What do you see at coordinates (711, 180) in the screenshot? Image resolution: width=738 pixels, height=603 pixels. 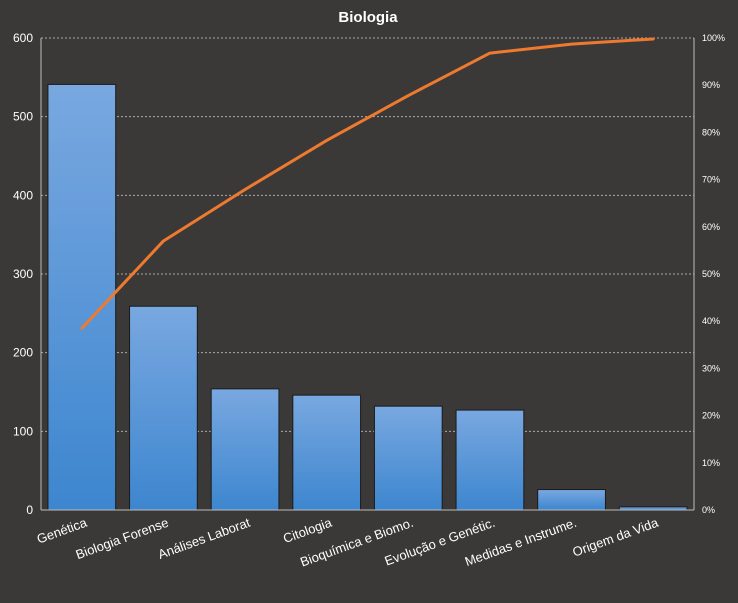 I see `y2-tick-label: 70%` at bounding box center [711, 180].